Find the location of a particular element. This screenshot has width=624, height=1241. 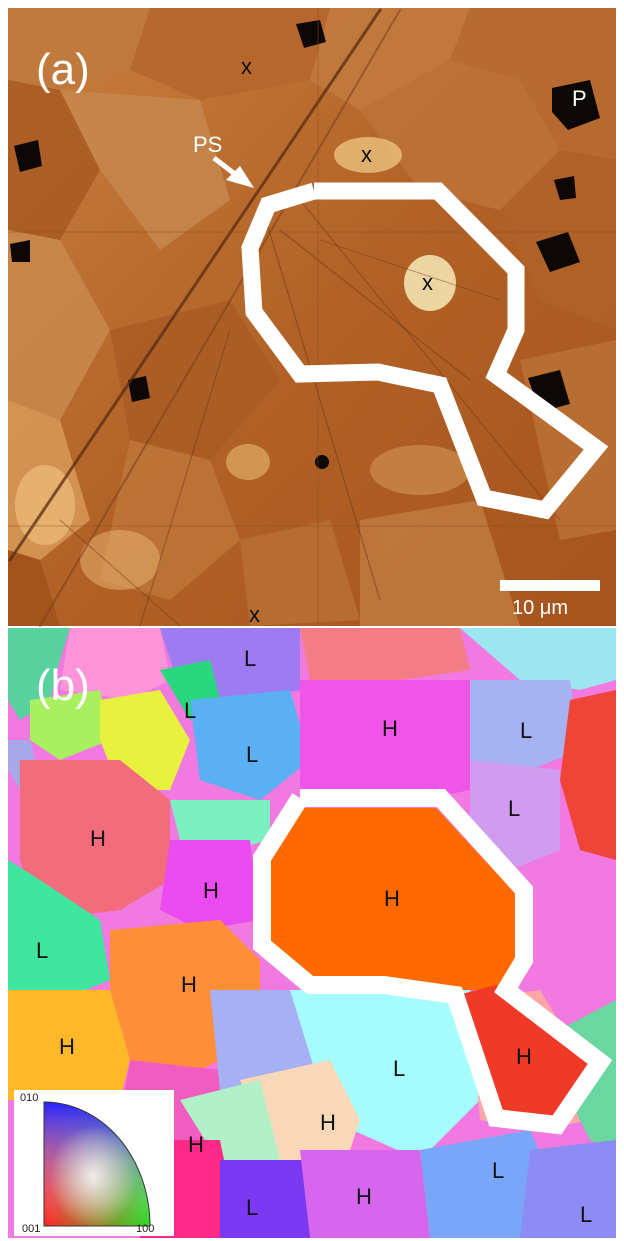

ipf-key-010: 010 is located at coordinates (29, 1098).